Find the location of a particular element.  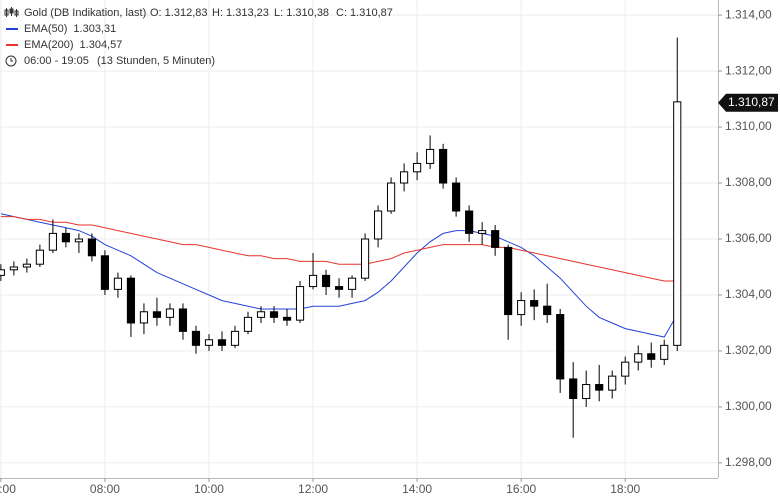

x-tick-label: 06:00 is located at coordinates (8, 489).